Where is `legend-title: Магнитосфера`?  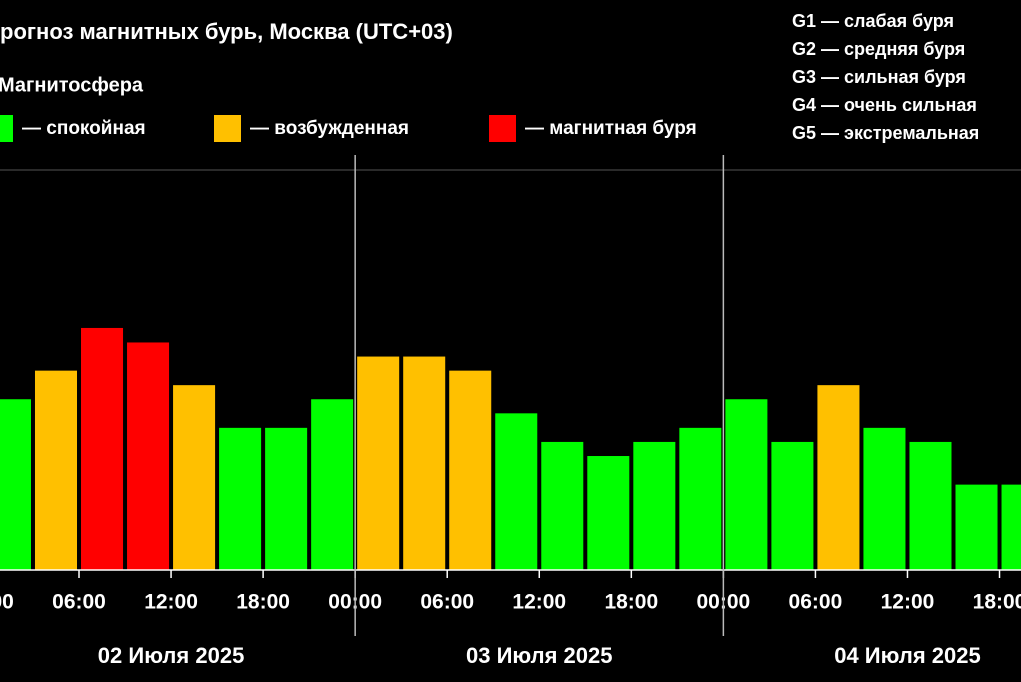
legend-title: Магнитосфера is located at coordinates (72, 85).